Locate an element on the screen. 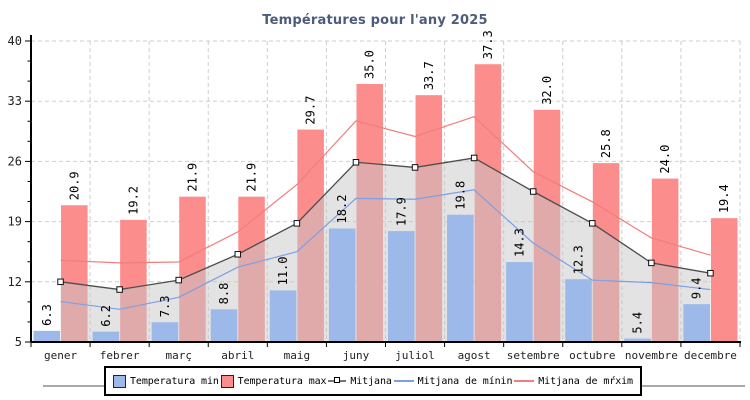  x-label-juny: juny is located at coordinates (356, 355).